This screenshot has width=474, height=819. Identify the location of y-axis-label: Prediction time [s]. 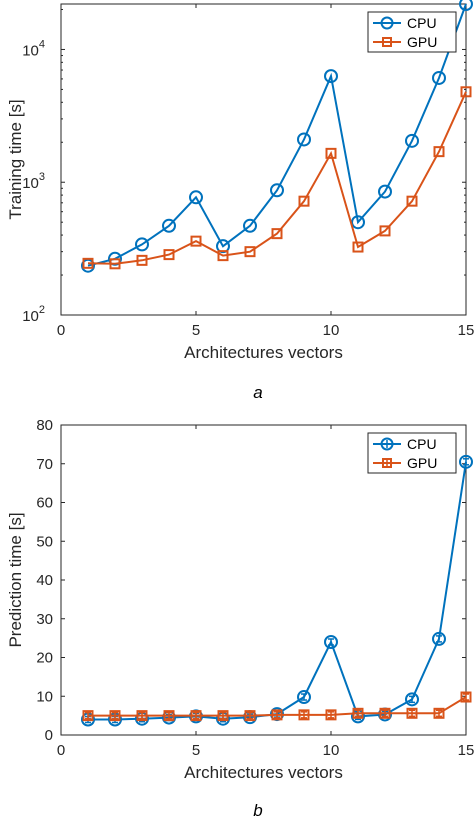
(15, 579).